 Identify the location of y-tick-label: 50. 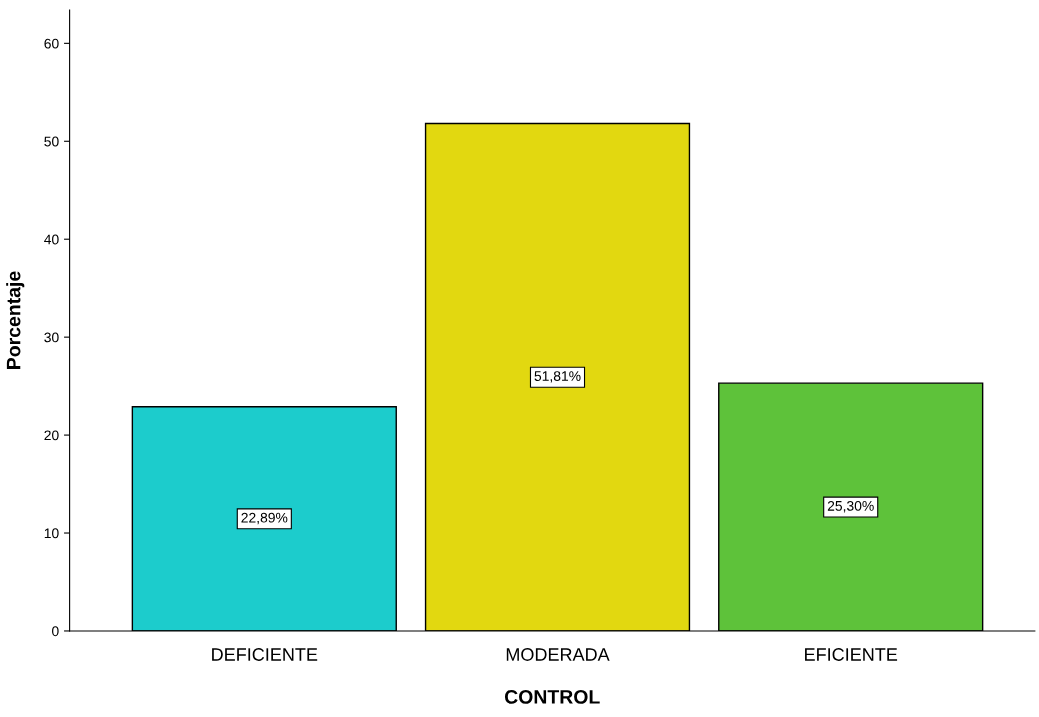
(51, 141).